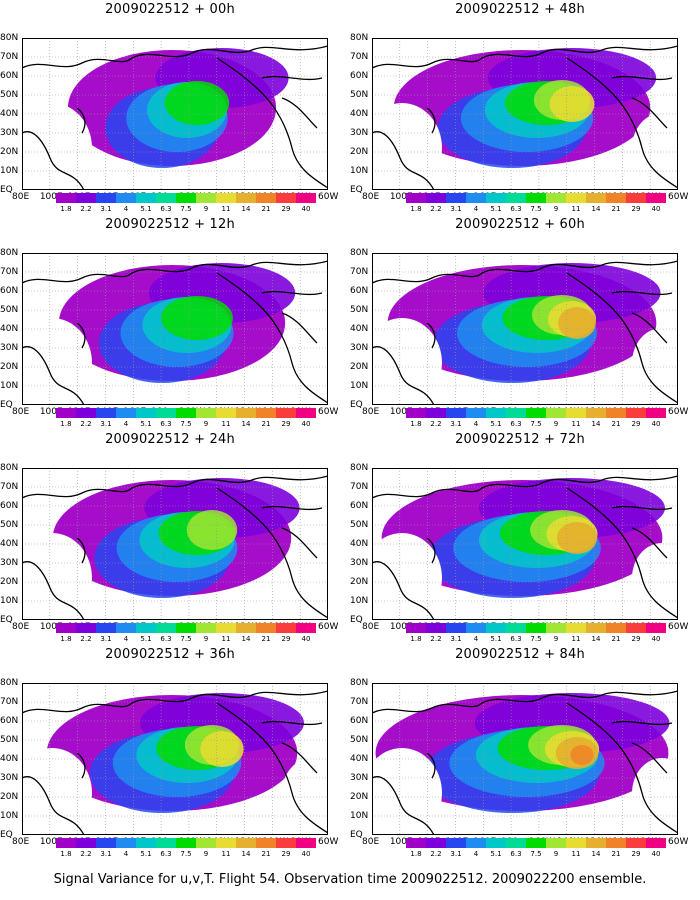  What do you see at coordinates (9, 778) in the screenshot?
I see `latitude-label: 30N` at bounding box center [9, 778].